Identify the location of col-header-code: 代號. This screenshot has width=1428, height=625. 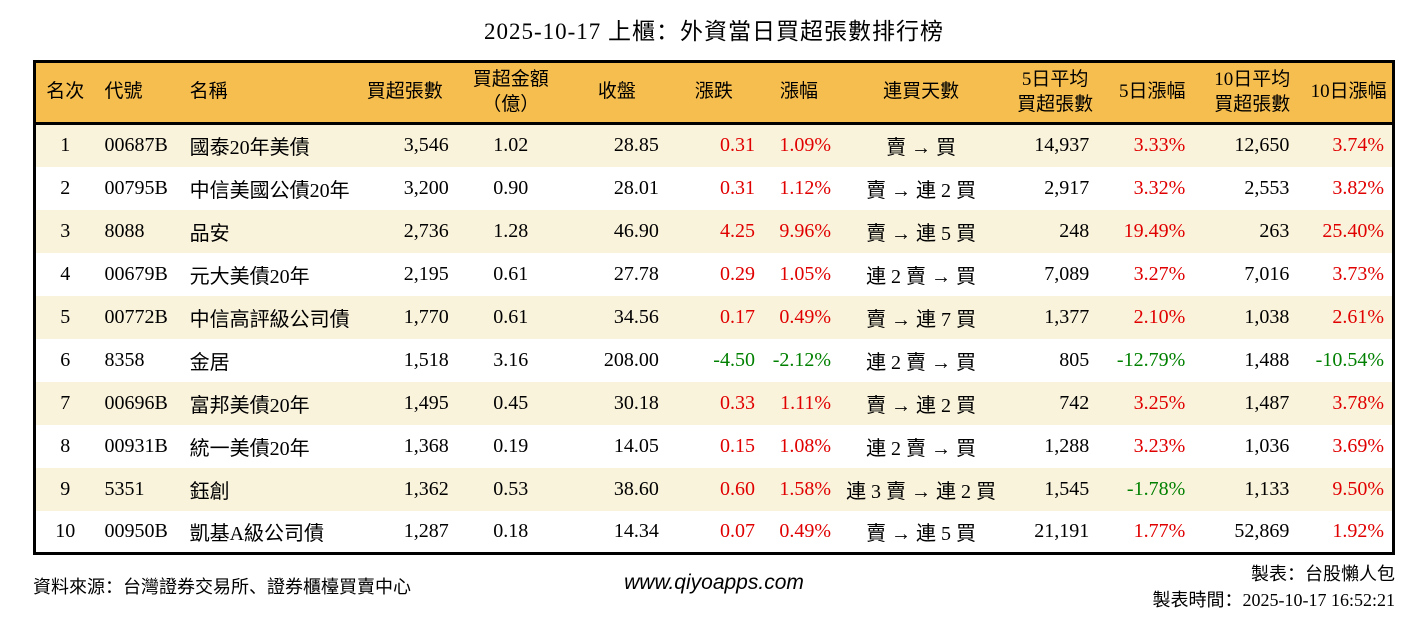
(140, 93).